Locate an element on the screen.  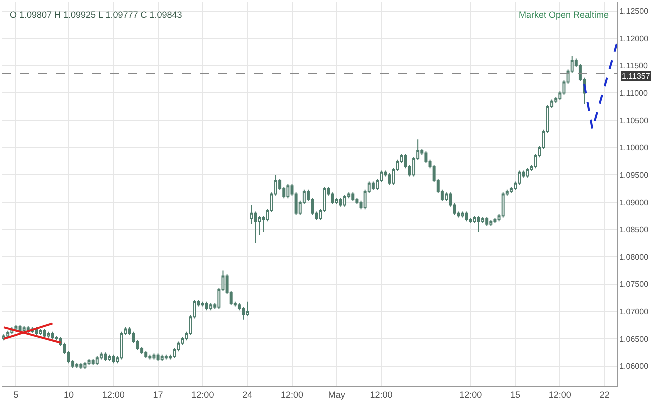
x-tick-label: 5 is located at coordinates (16, 395).